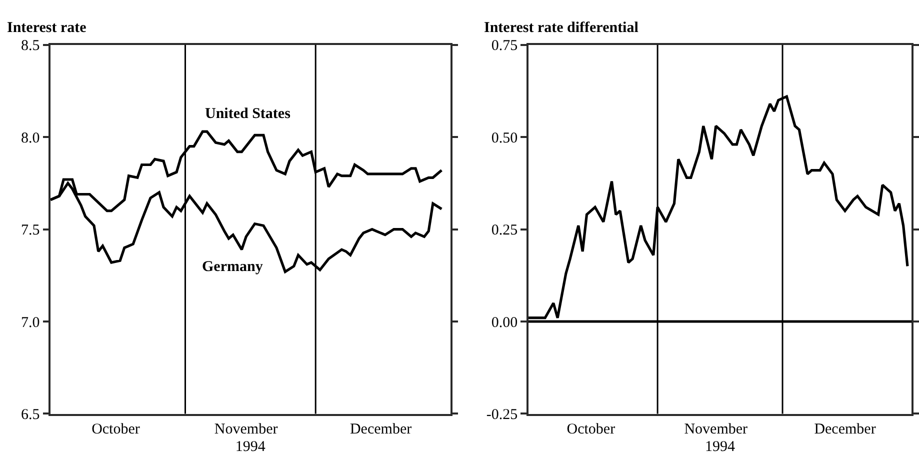  What do you see at coordinates (248, 114) in the screenshot?
I see `annotation: United States` at bounding box center [248, 114].